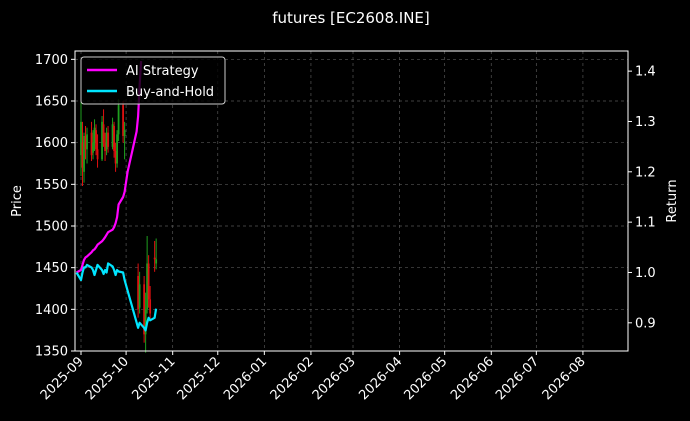 The width and height of the screenshot is (690, 421). Describe the element at coordinates (17, 201) in the screenshot. I see `y-axis-left-label: Price` at that location.